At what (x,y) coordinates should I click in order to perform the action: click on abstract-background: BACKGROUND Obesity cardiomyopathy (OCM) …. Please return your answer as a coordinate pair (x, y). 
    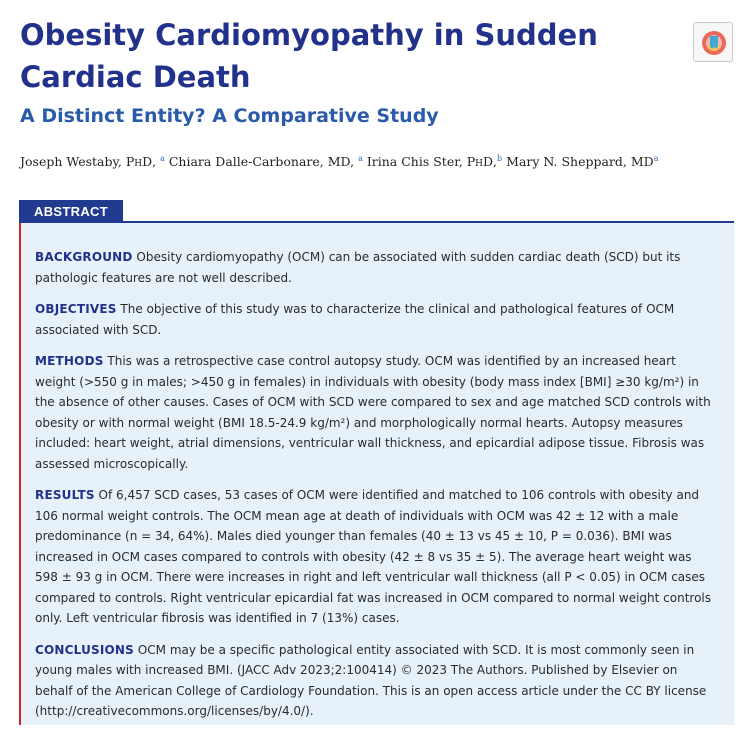
    Looking at the image, I should click on (358, 267).